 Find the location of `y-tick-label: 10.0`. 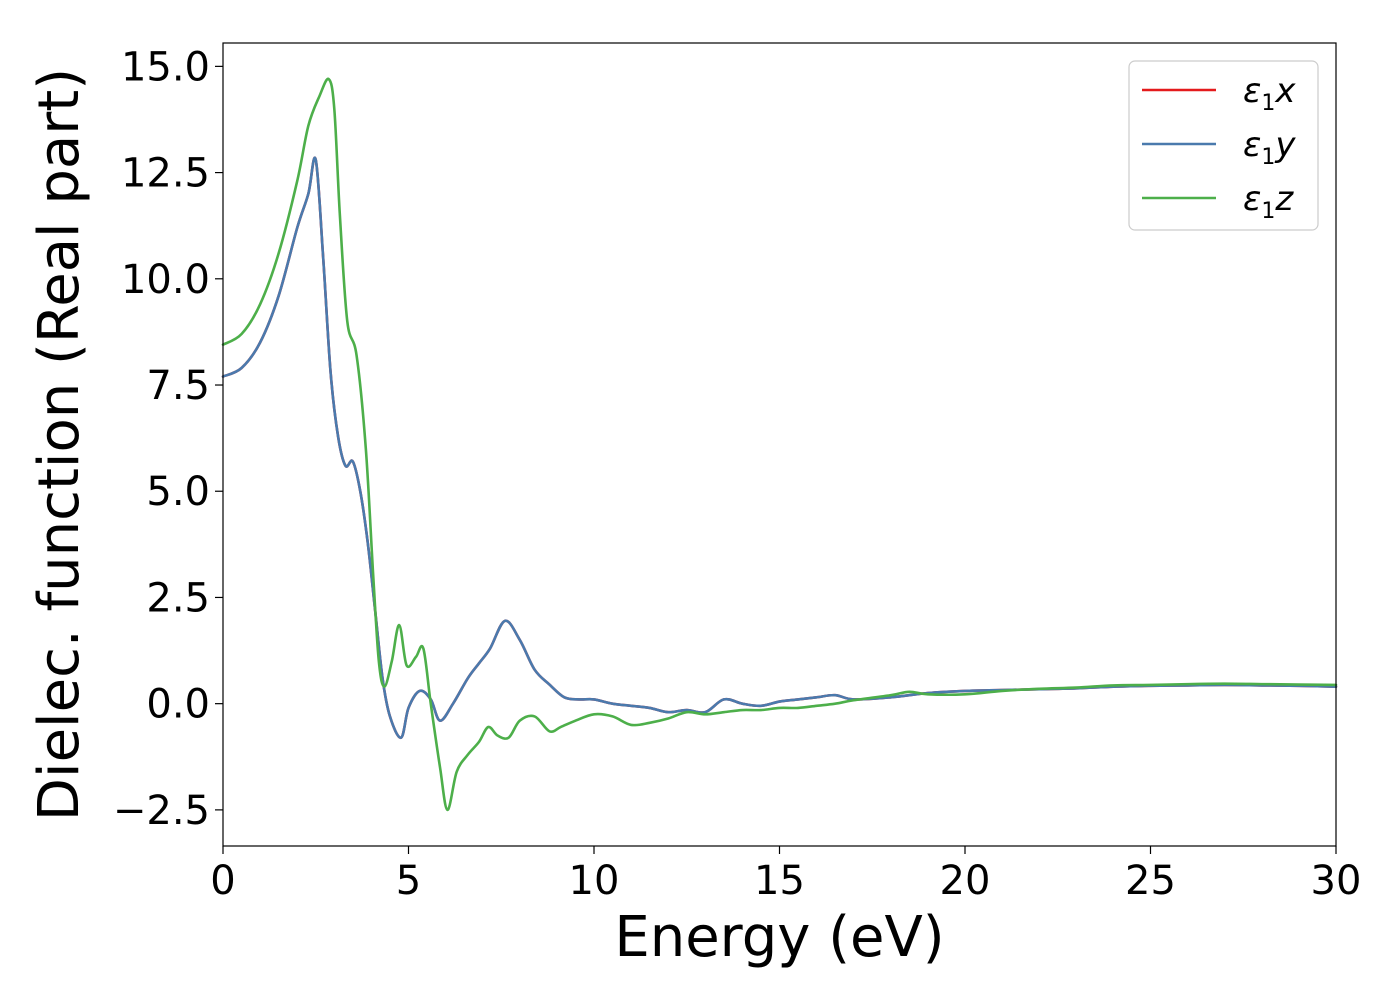

y-tick-label: 10.0 is located at coordinates (165, 280).